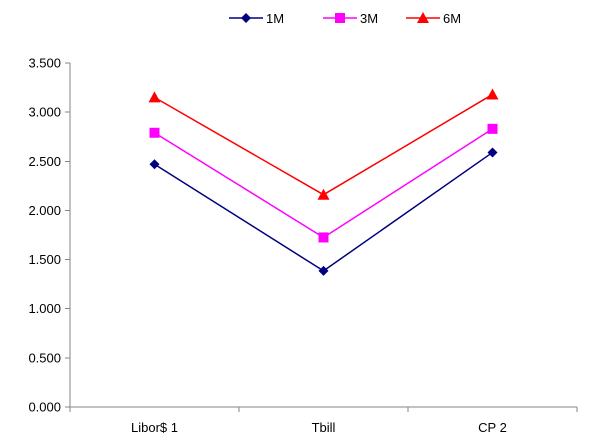 The image size is (600, 440). What do you see at coordinates (256, 18) in the screenshot?
I see `legend-entry-1M: 1M` at bounding box center [256, 18].